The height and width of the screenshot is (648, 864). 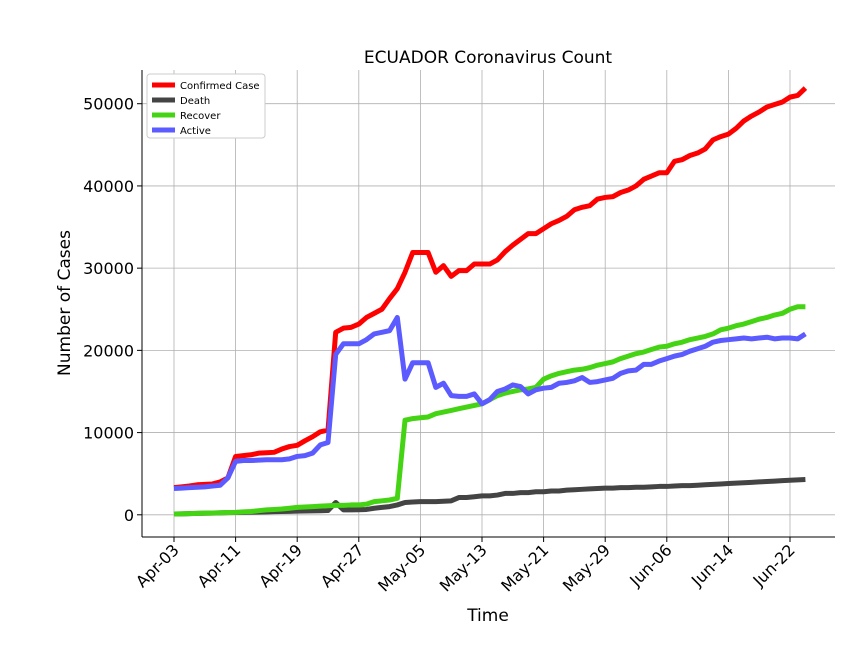 I want to click on legend-box, so click(x=206, y=106).